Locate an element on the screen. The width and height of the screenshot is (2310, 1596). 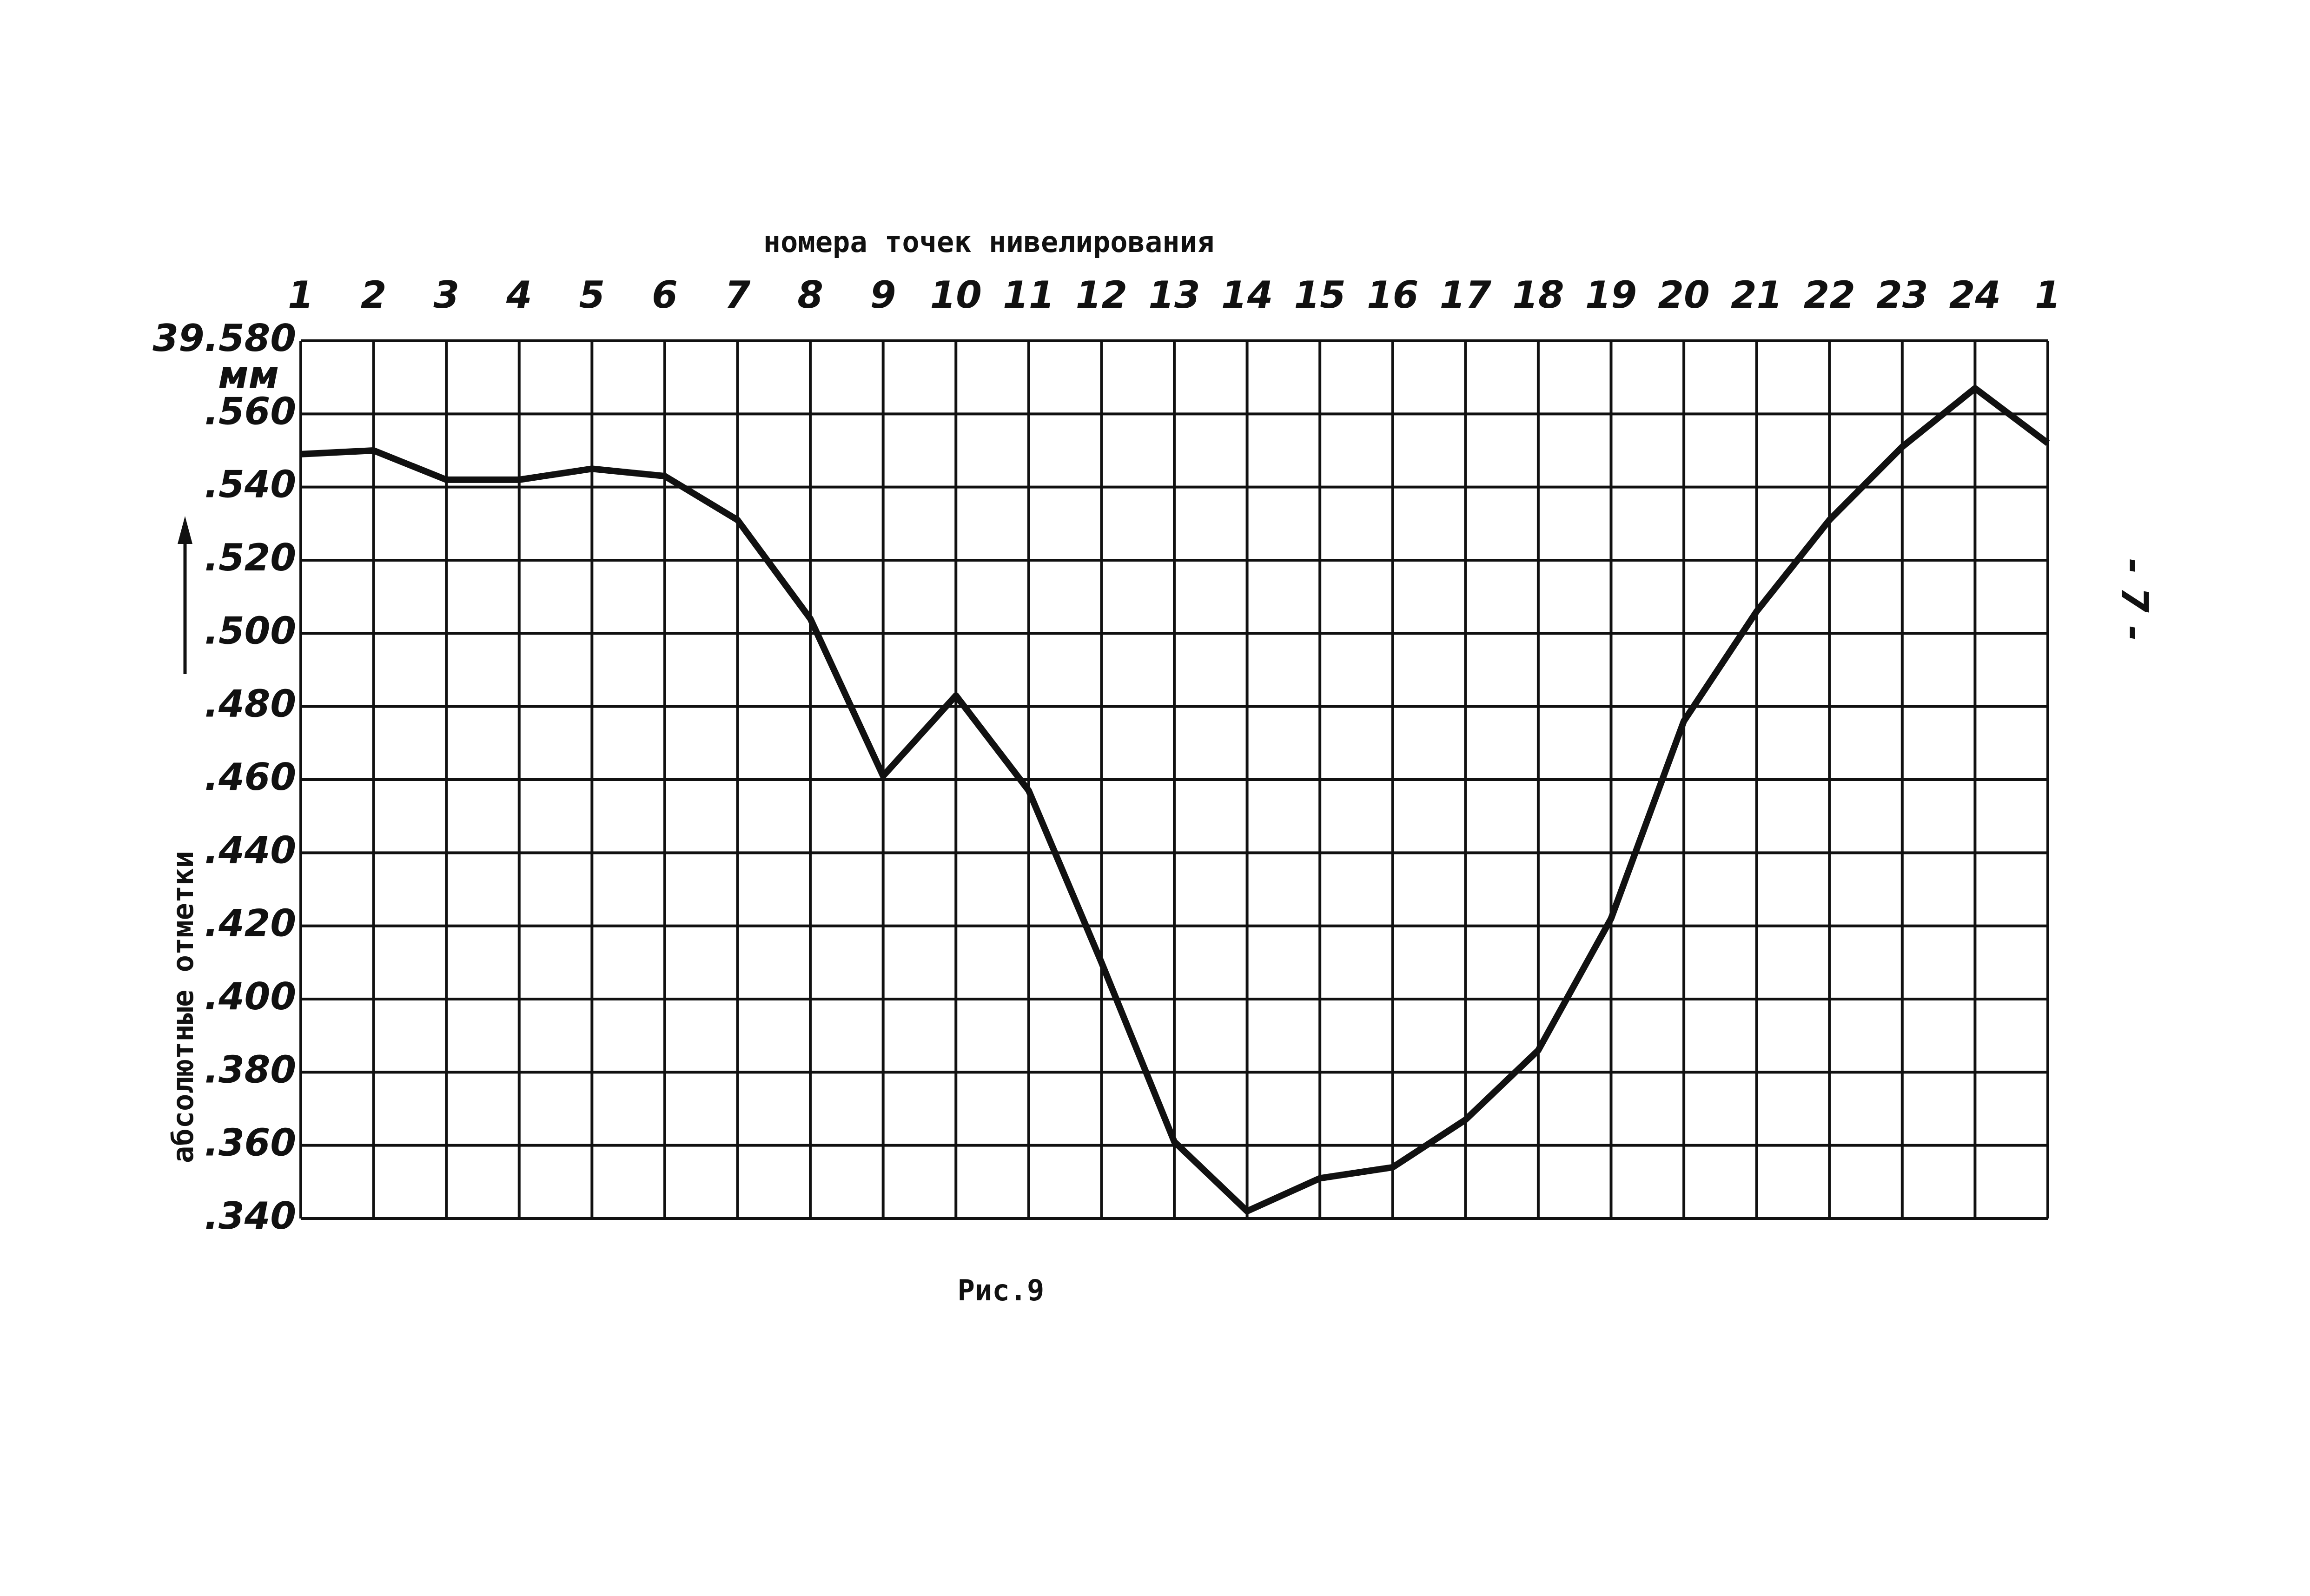
axis-arrow-head is located at coordinates (185, 530).